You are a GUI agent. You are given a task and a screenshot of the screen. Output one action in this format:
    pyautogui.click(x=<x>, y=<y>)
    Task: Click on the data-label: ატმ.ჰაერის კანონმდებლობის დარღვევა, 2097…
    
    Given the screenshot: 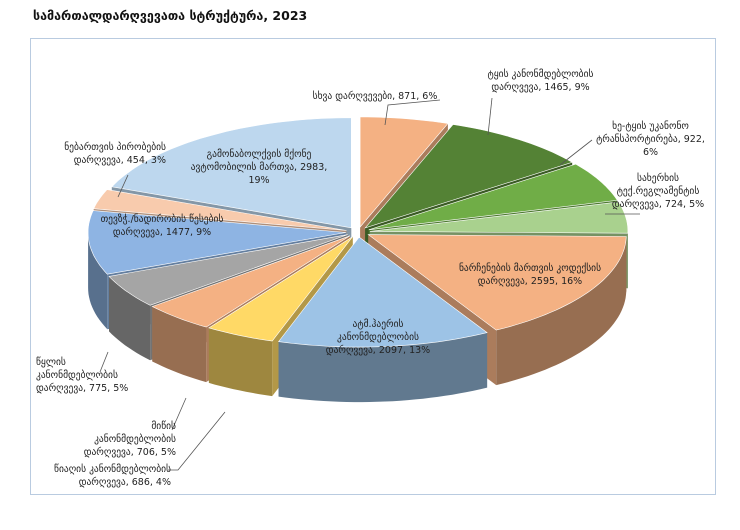 What is the action you would take?
    pyautogui.click(x=378, y=337)
    